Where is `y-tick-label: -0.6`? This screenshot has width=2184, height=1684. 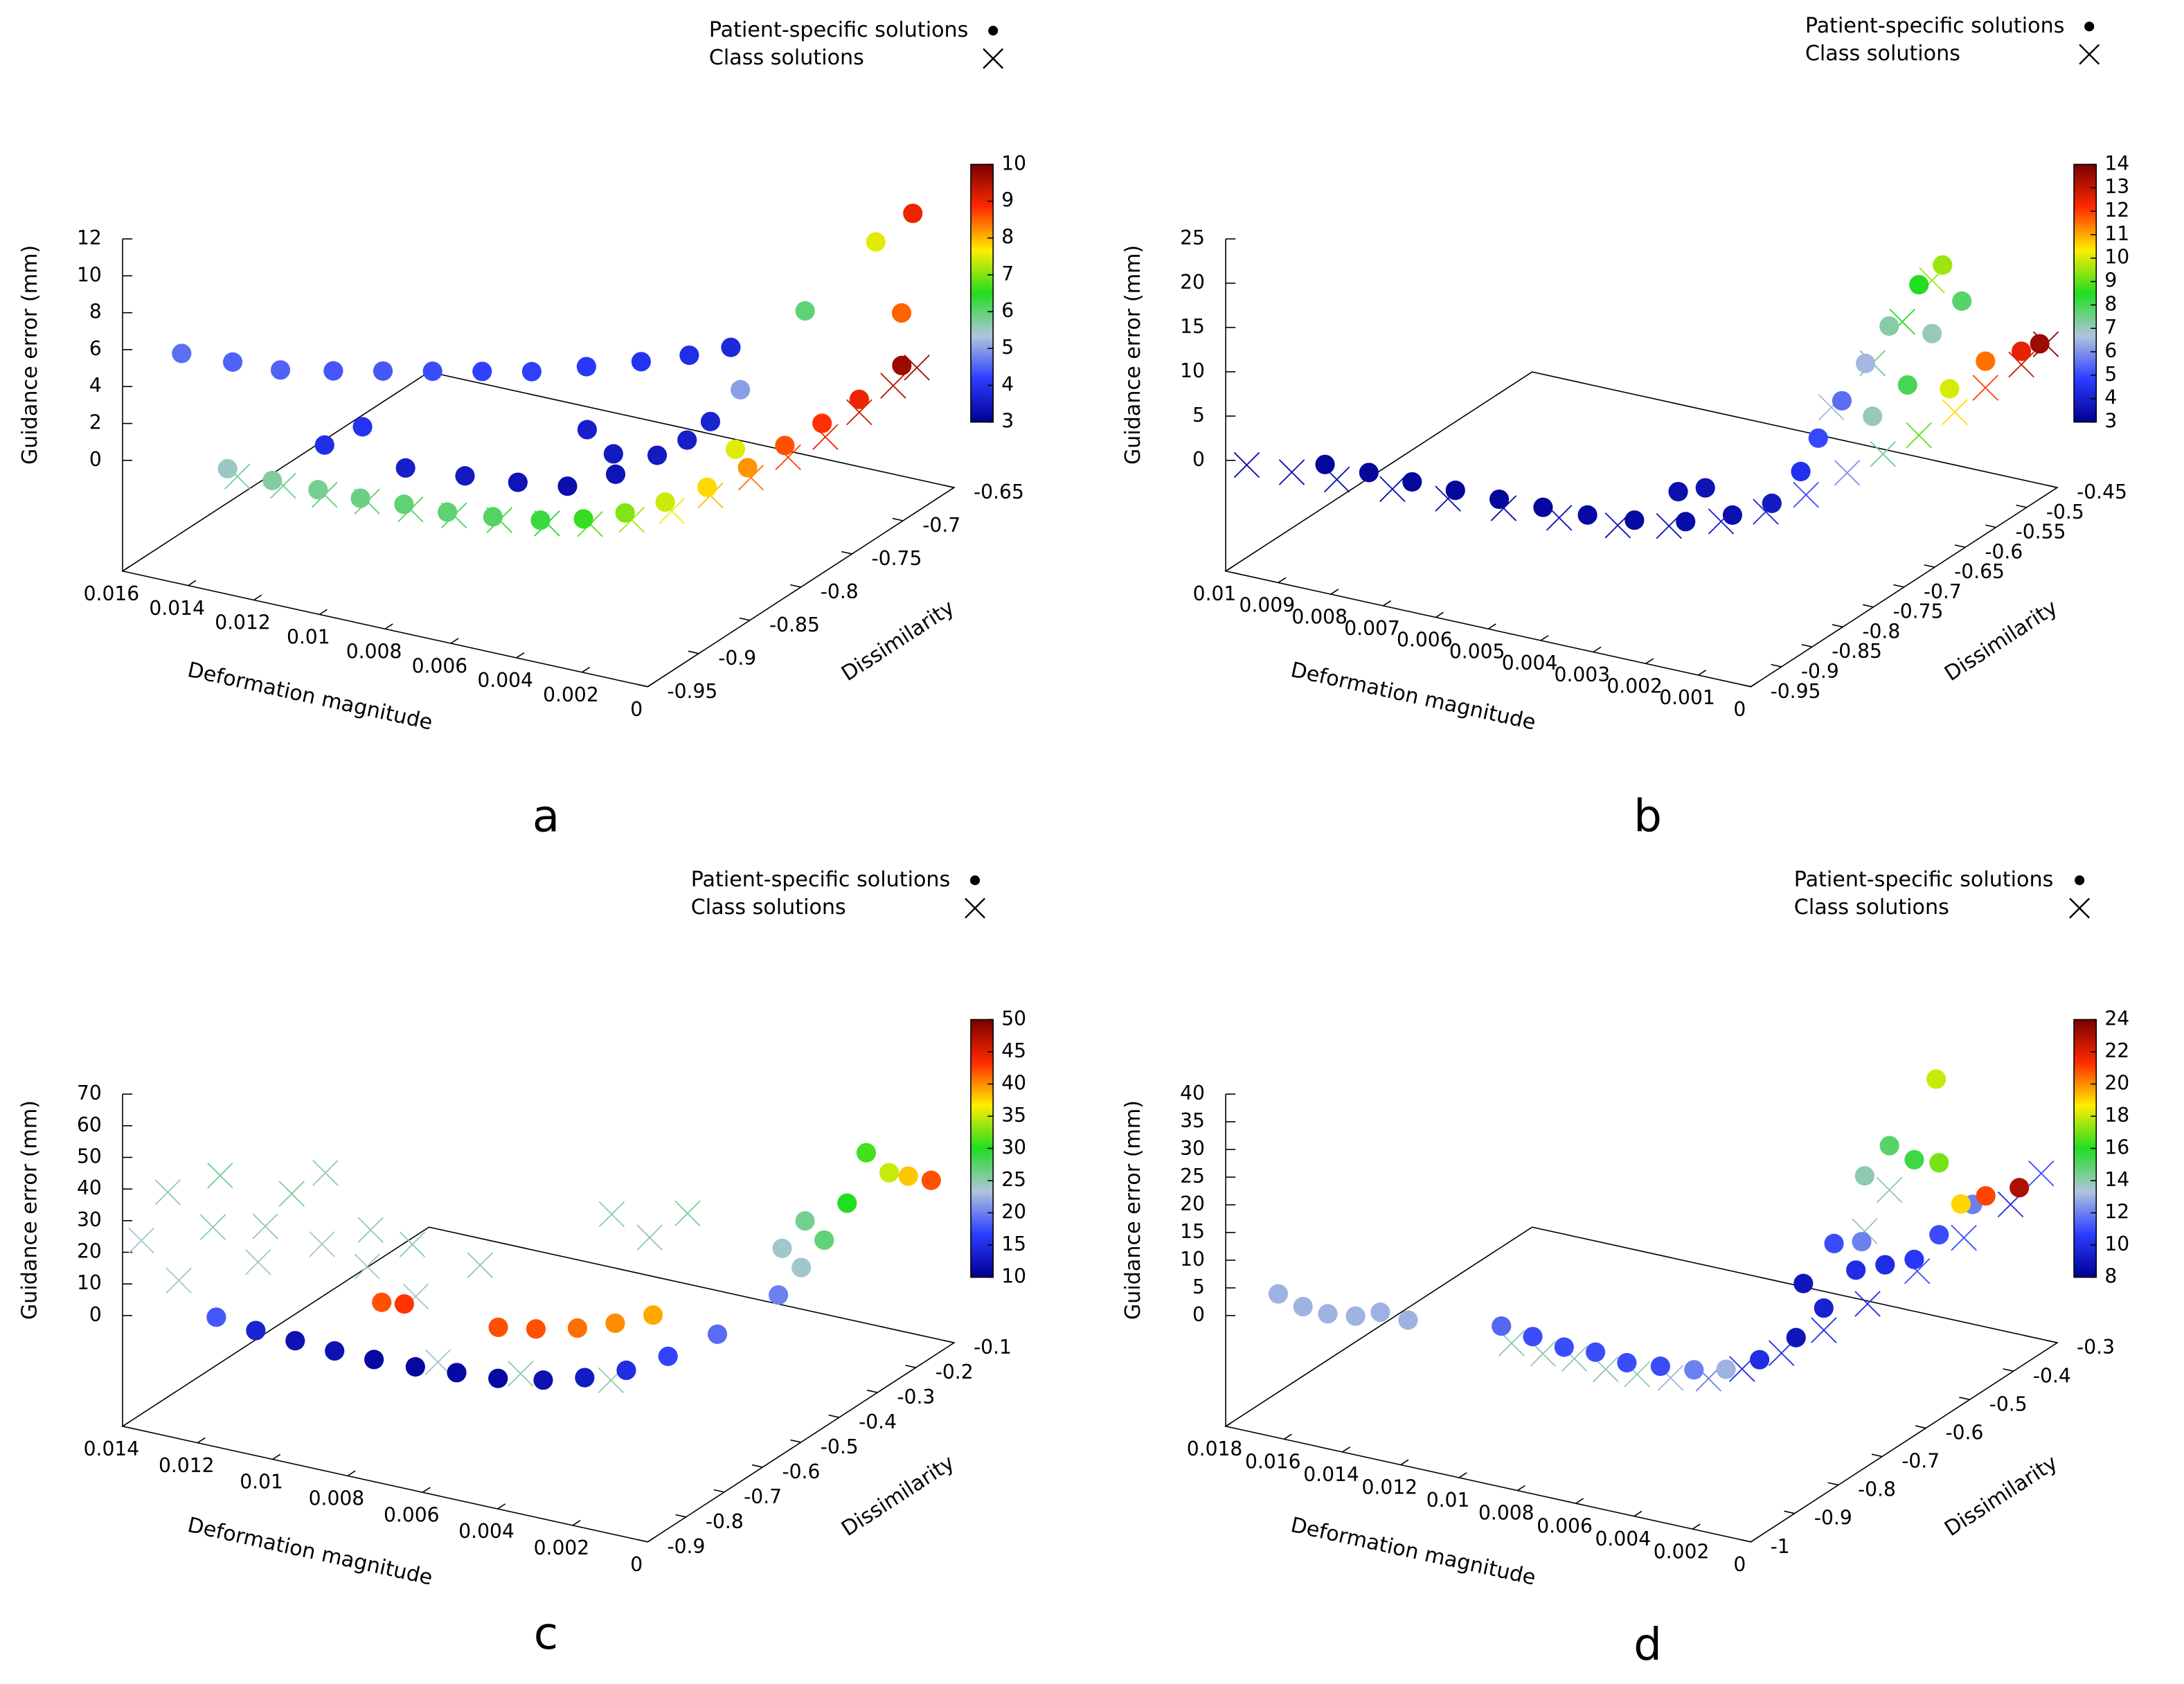 y-tick-label: -0.6 is located at coordinates (1964, 1432).